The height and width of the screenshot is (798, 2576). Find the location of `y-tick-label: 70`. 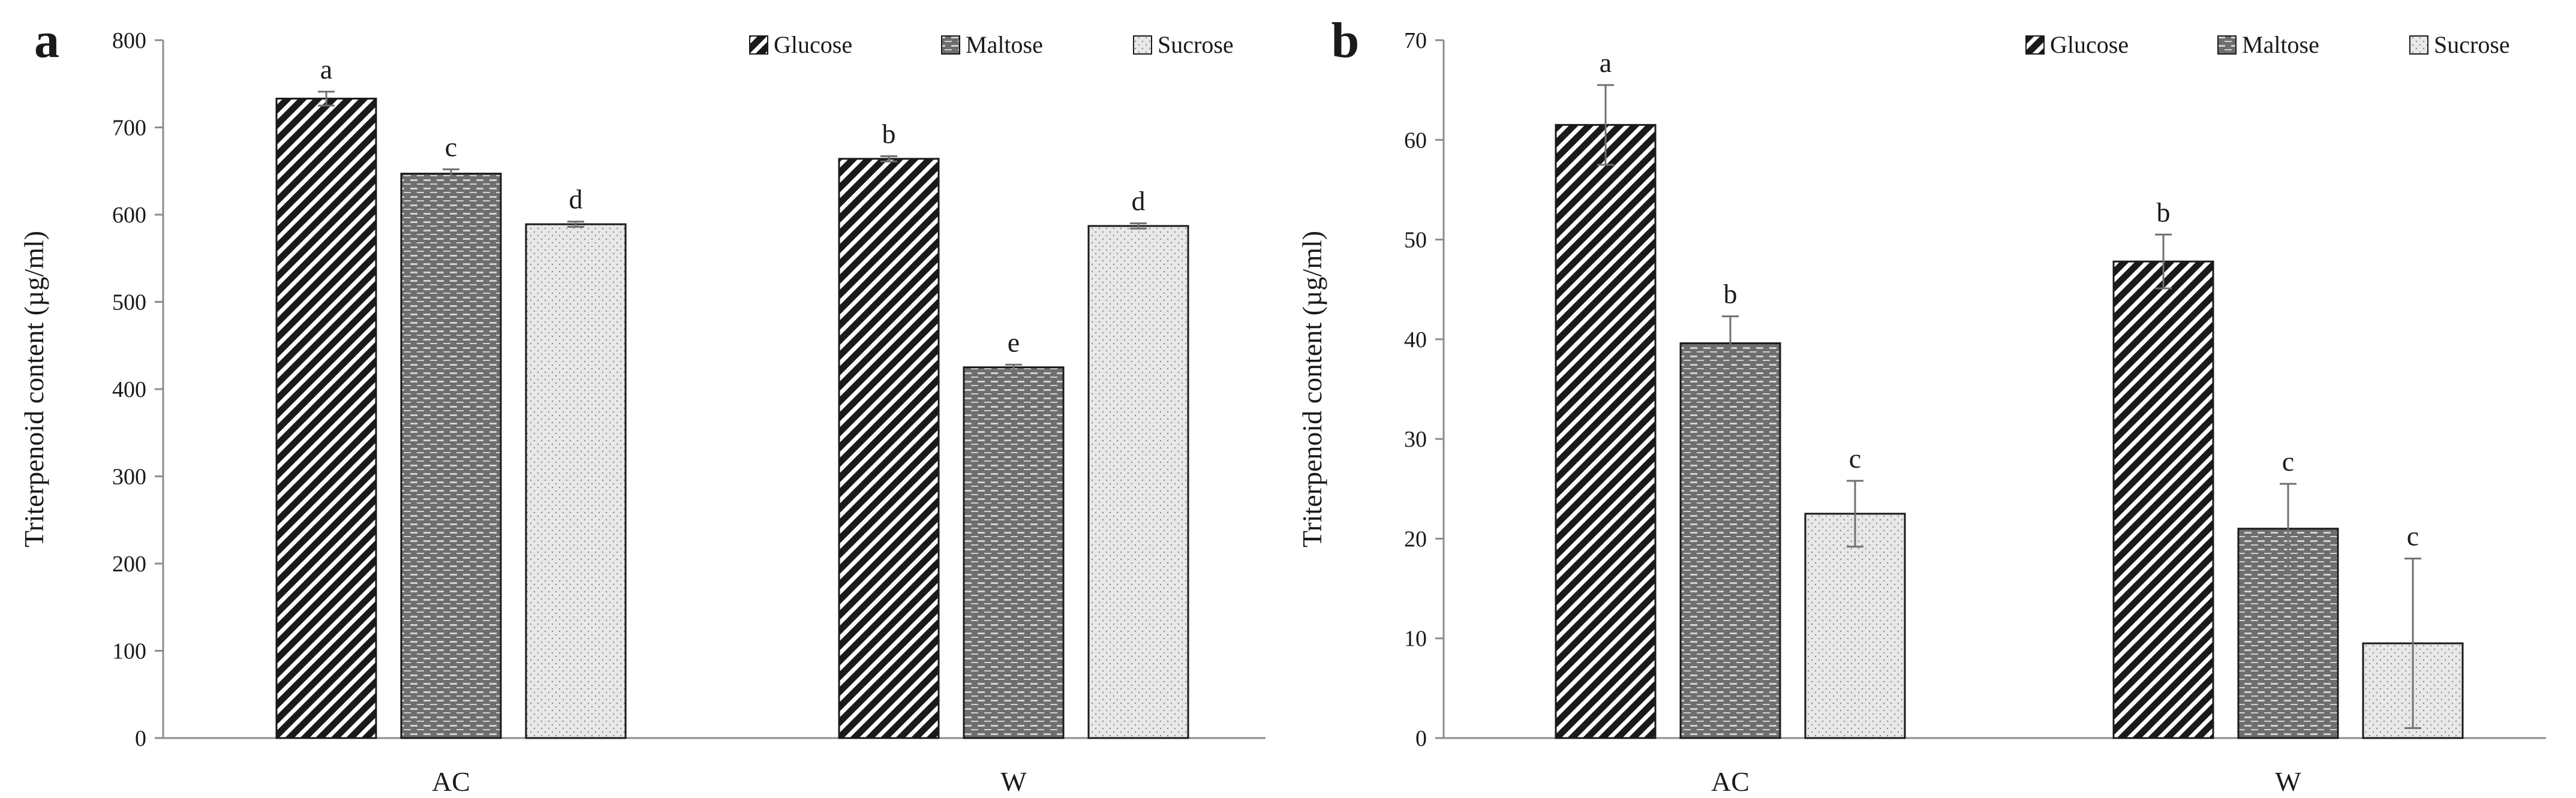

y-tick-label: 70 is located at coordinates (1415, 40).